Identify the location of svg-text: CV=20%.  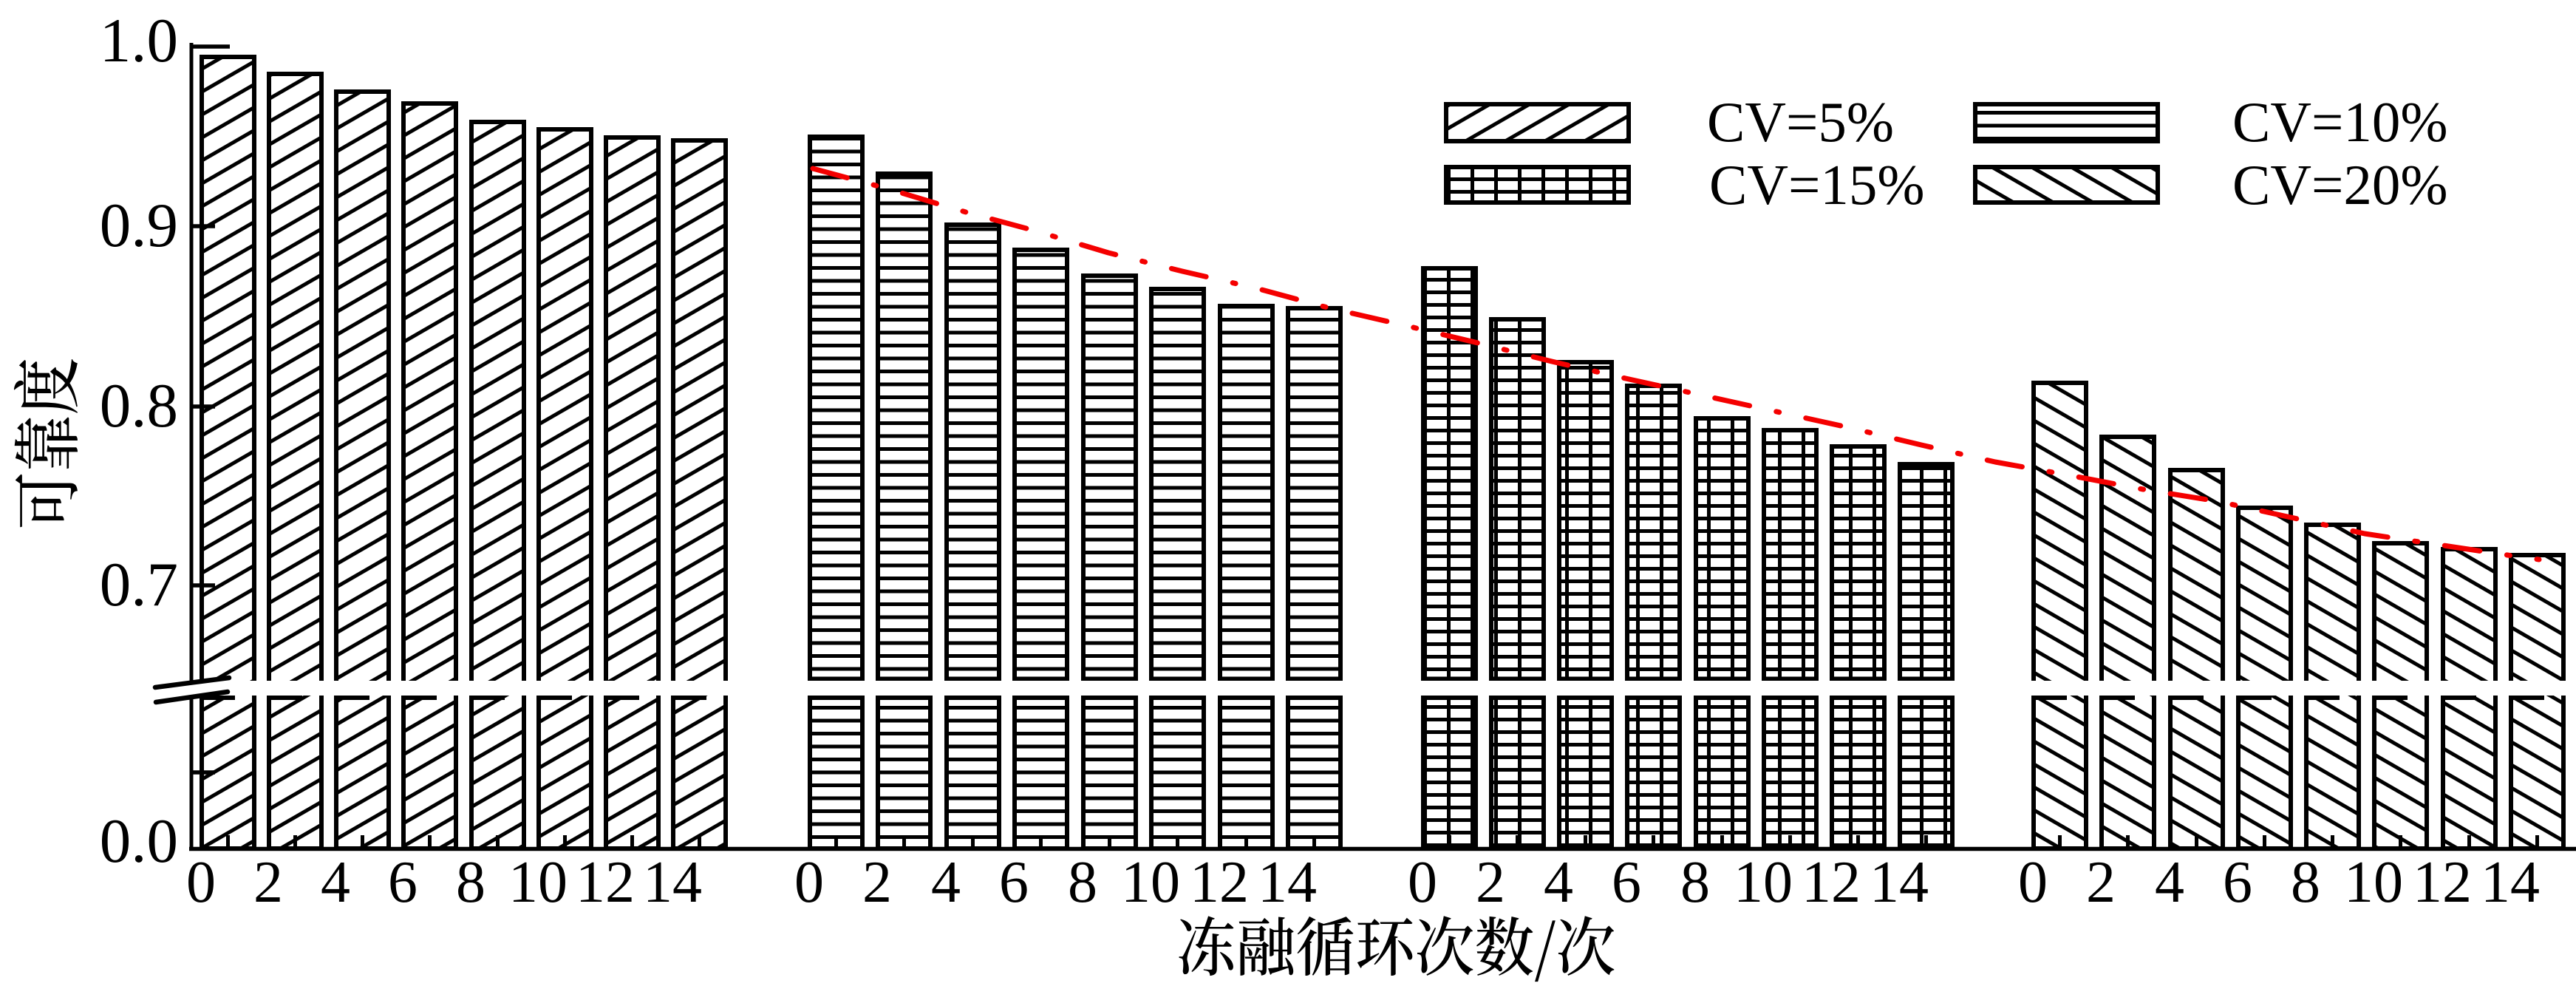
(2340, 185).